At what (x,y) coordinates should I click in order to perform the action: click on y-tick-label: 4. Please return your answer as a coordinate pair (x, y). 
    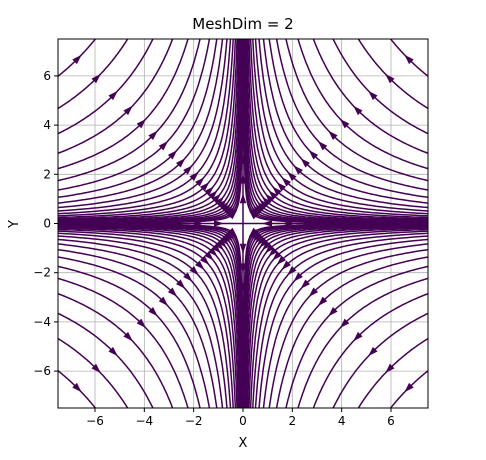
    Looking at the image, I should click on (47, 125).